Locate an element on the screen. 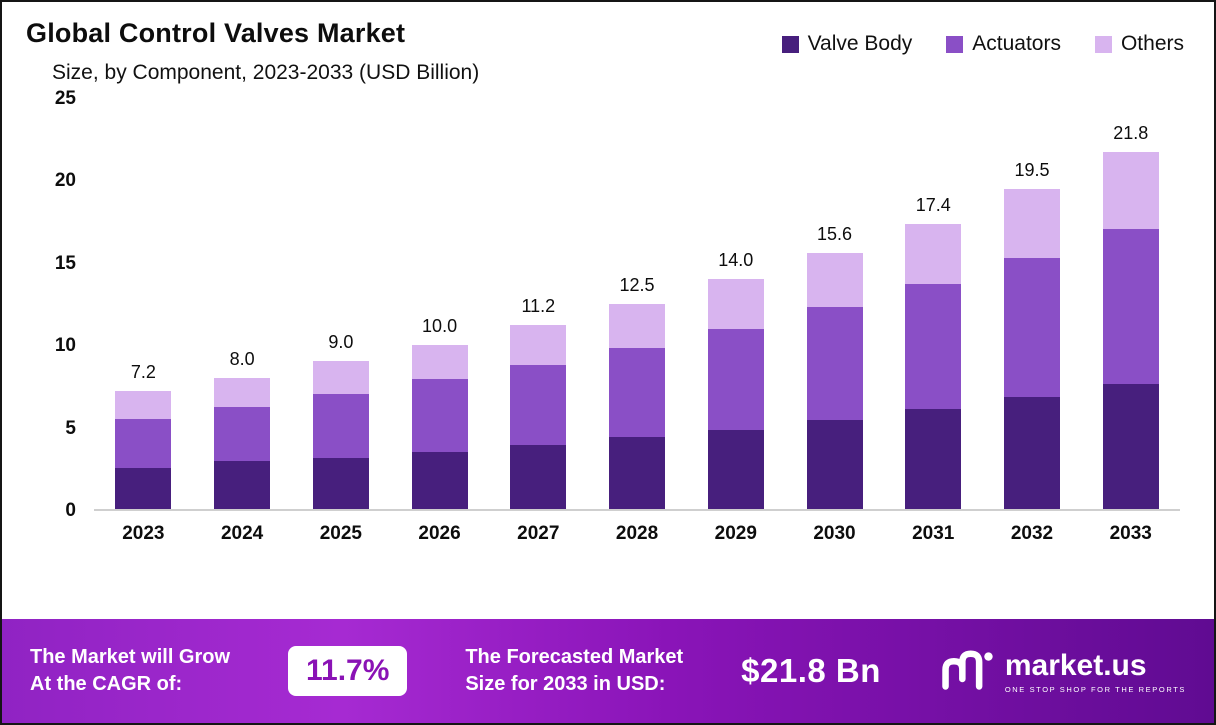 The image size is (1216, 725). bar-column: 14.0 is located at coordinates (735, 304).